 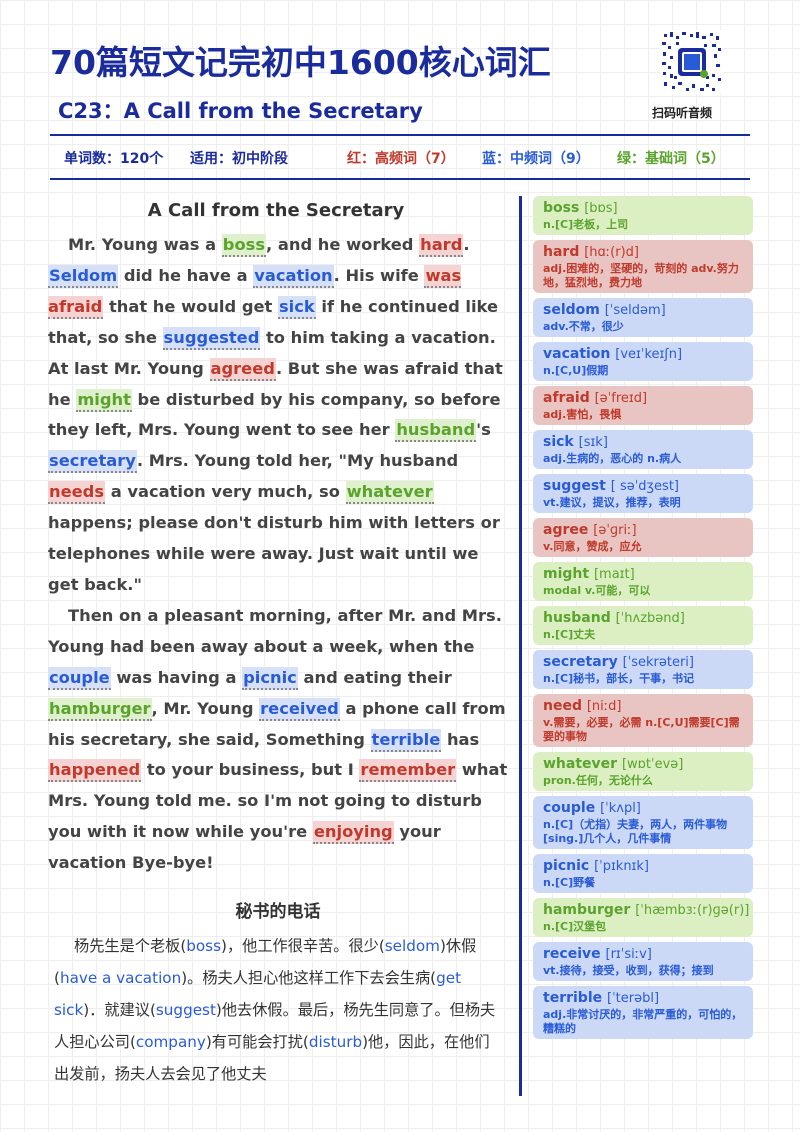 What do you see at coordinates (79, 678) in the screenshot?
I see `vocab-highlight: couple` at bounding box center [79, 678].